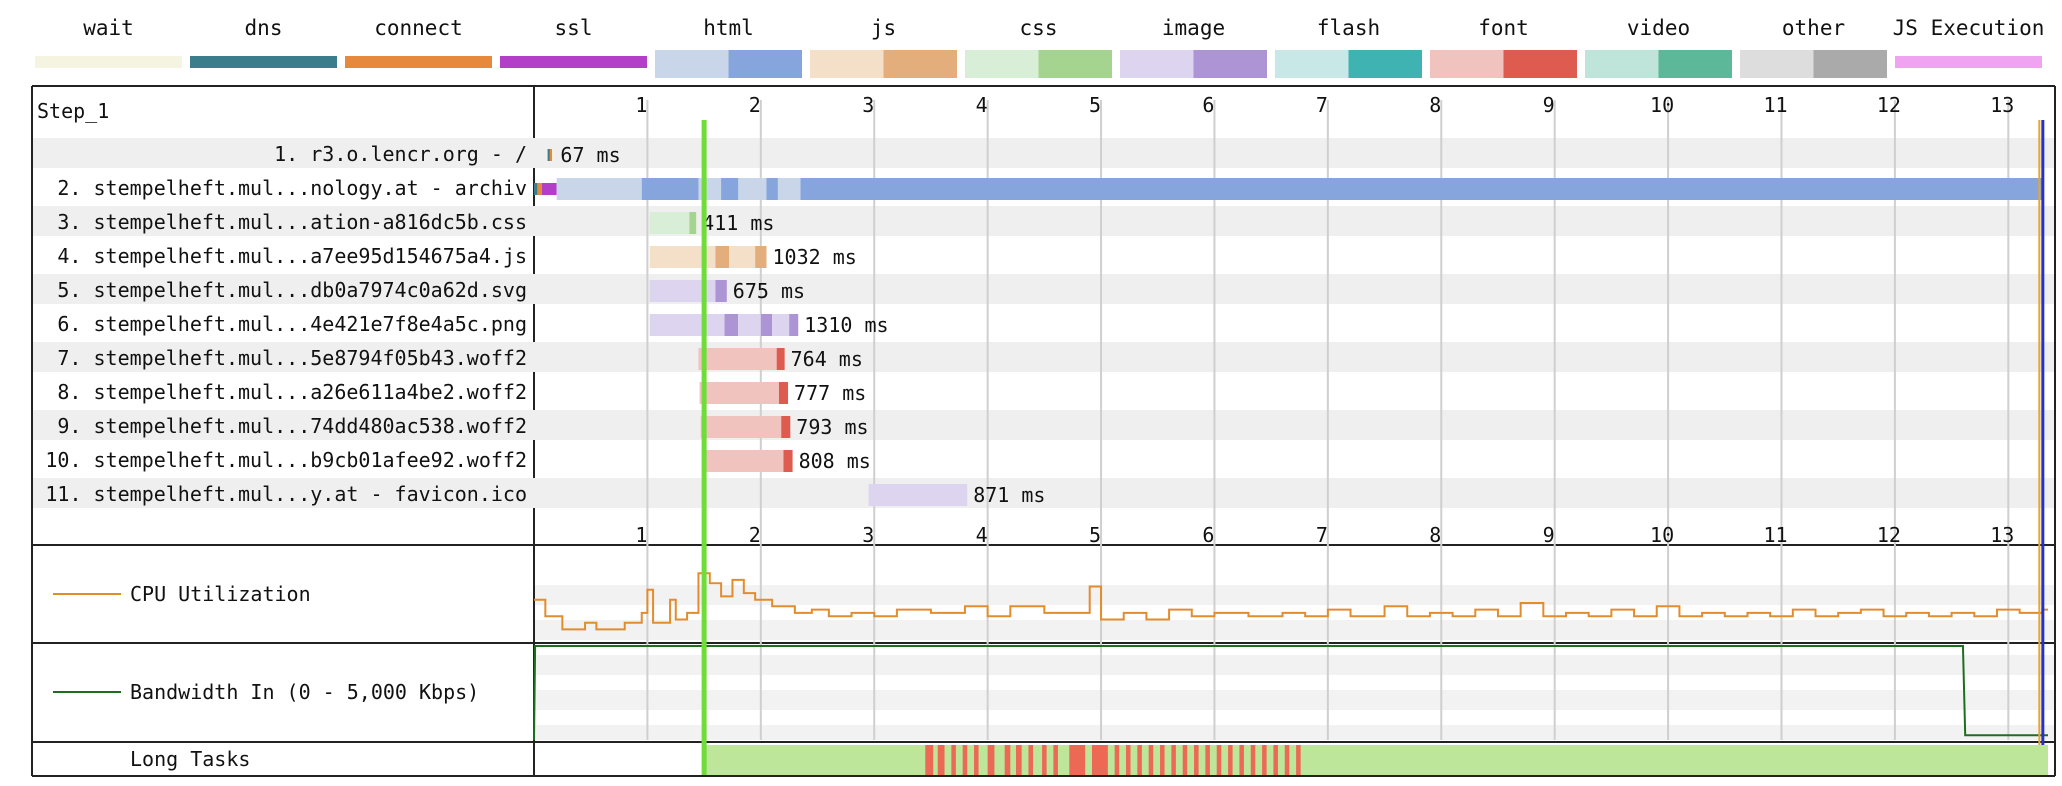 The image size is (2062, 786). I want to click on request-bar-6-dark, so click(766, 325).